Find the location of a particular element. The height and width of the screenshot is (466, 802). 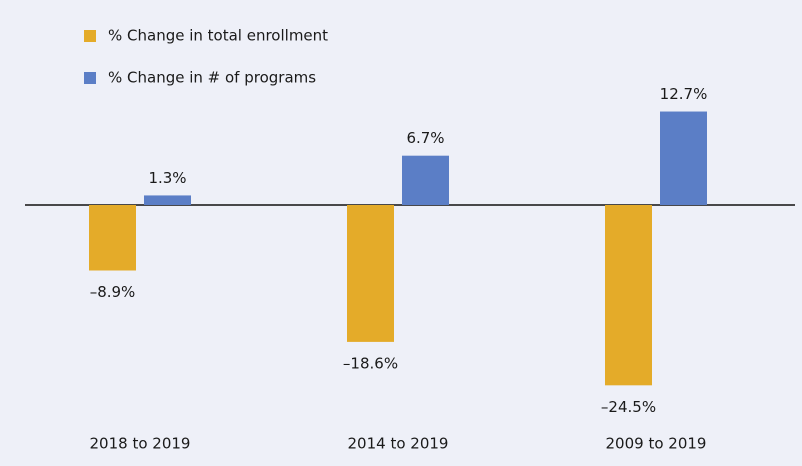

x-tick-label: 2014 to 2019 is located at coordinates (398, 444).